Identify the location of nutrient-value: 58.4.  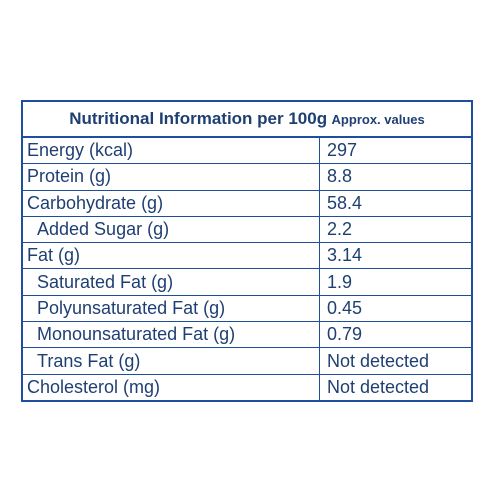
(395, 203).